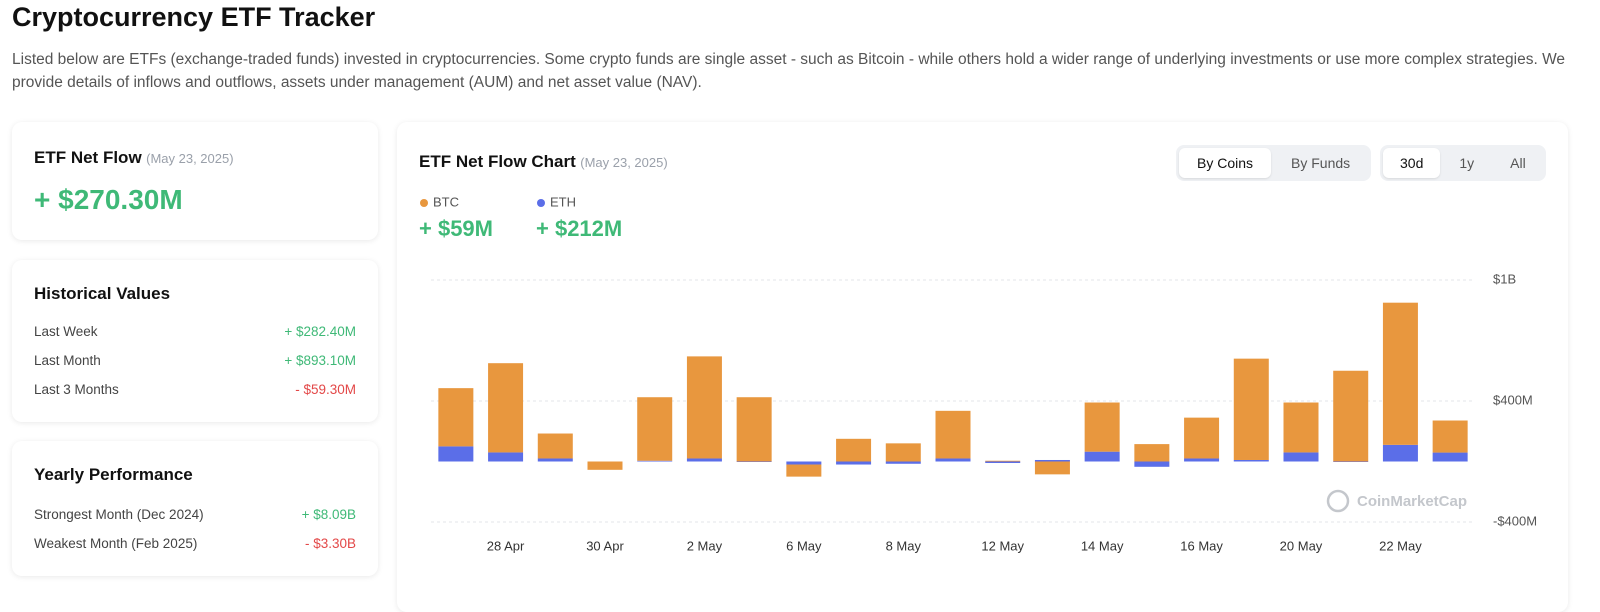  I want to click on stat-row: Last 3 Months - $59.30M, so click(195, 389).